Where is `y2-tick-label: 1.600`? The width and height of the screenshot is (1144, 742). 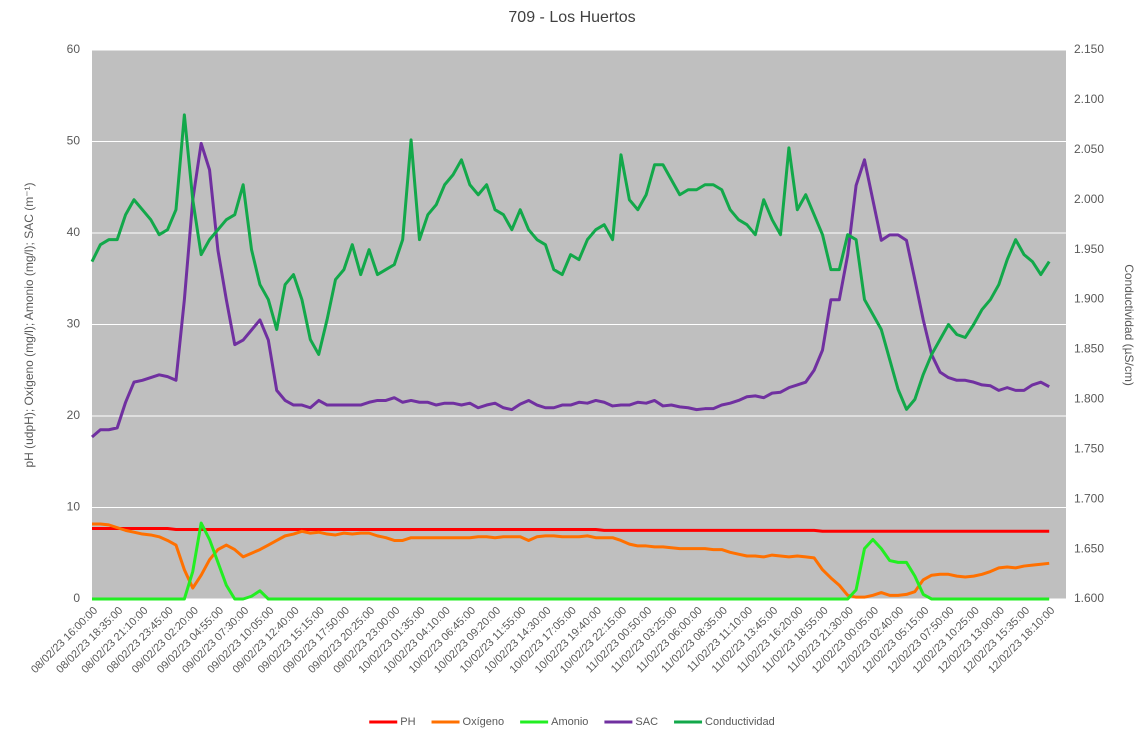 y2-tick-label: 1.600 is located at coordinates (1089, 598).